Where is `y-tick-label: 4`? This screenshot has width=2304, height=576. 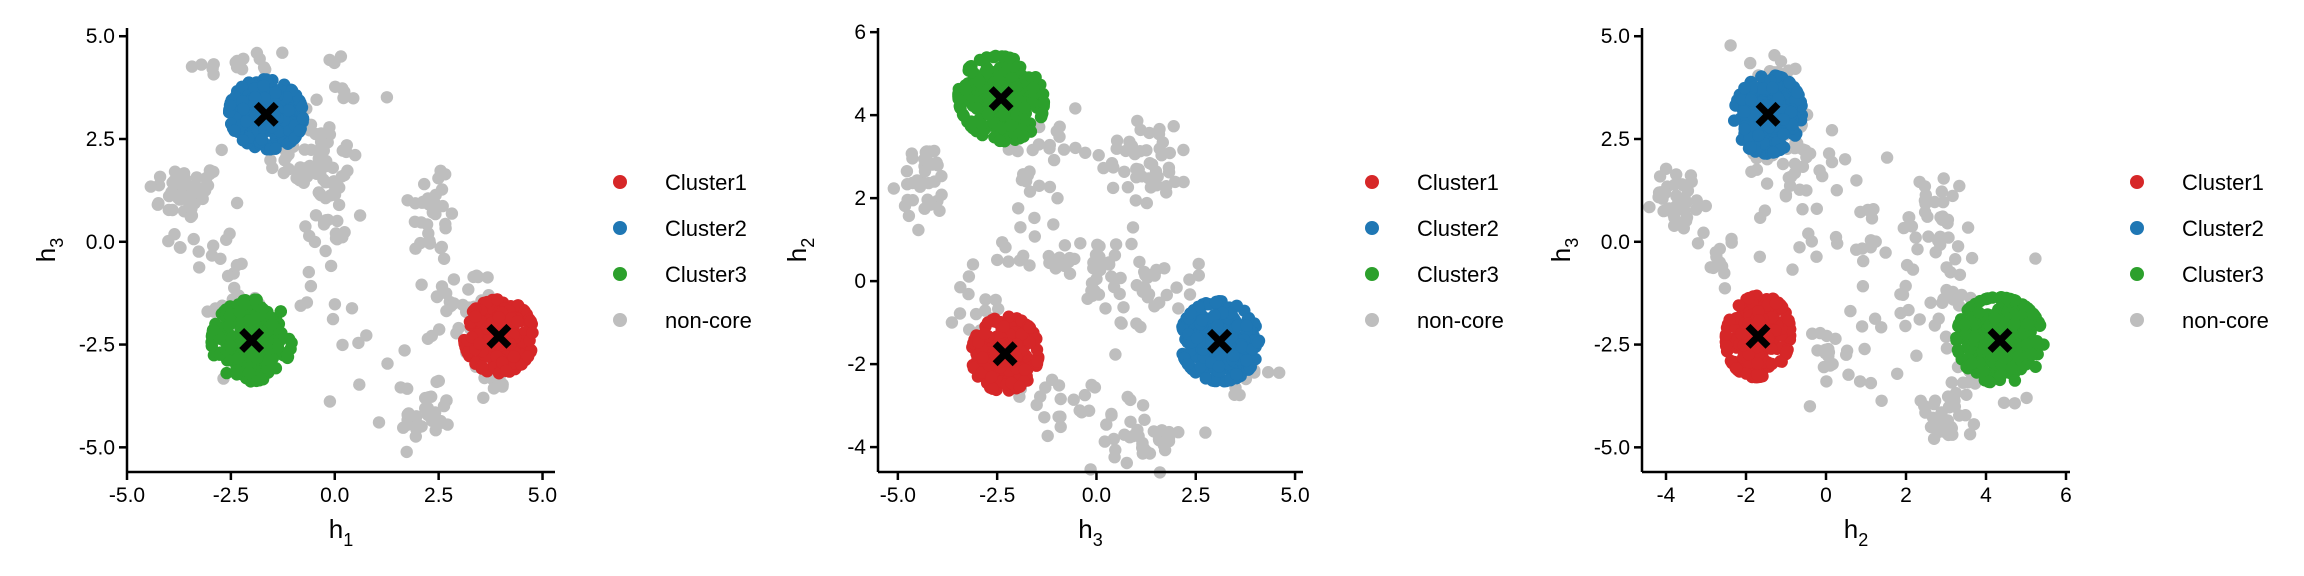
y-tick-label: 4 is located at coordinates (860, 115).